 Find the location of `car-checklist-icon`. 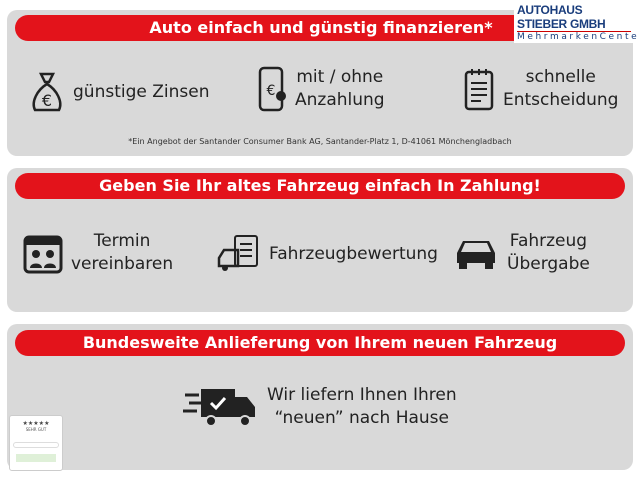

car-checklist-icon is located at coordinates (239, 254).